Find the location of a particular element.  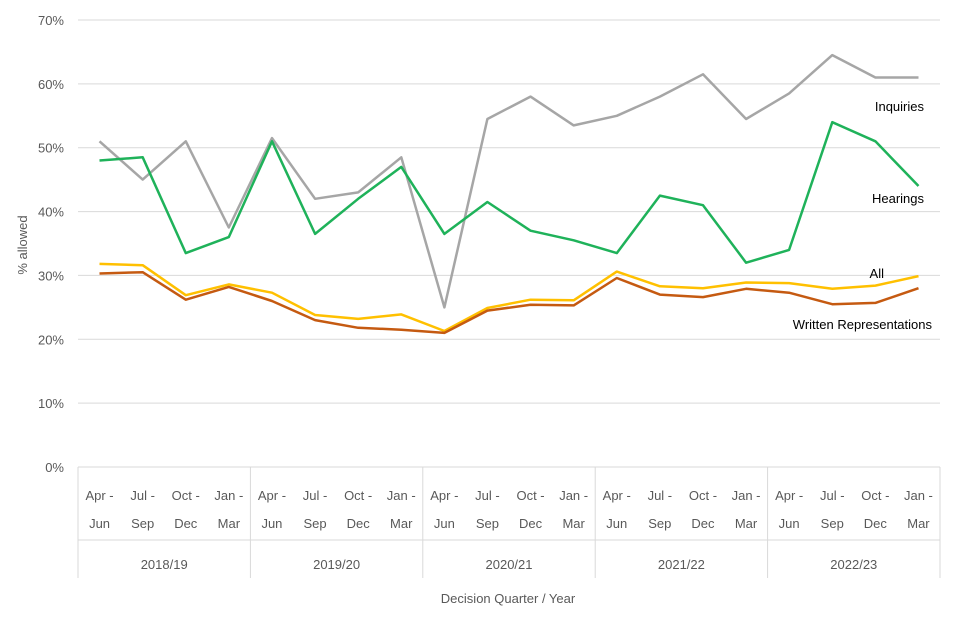

y-tick-label: 70% is located at coordinates (51, 20).